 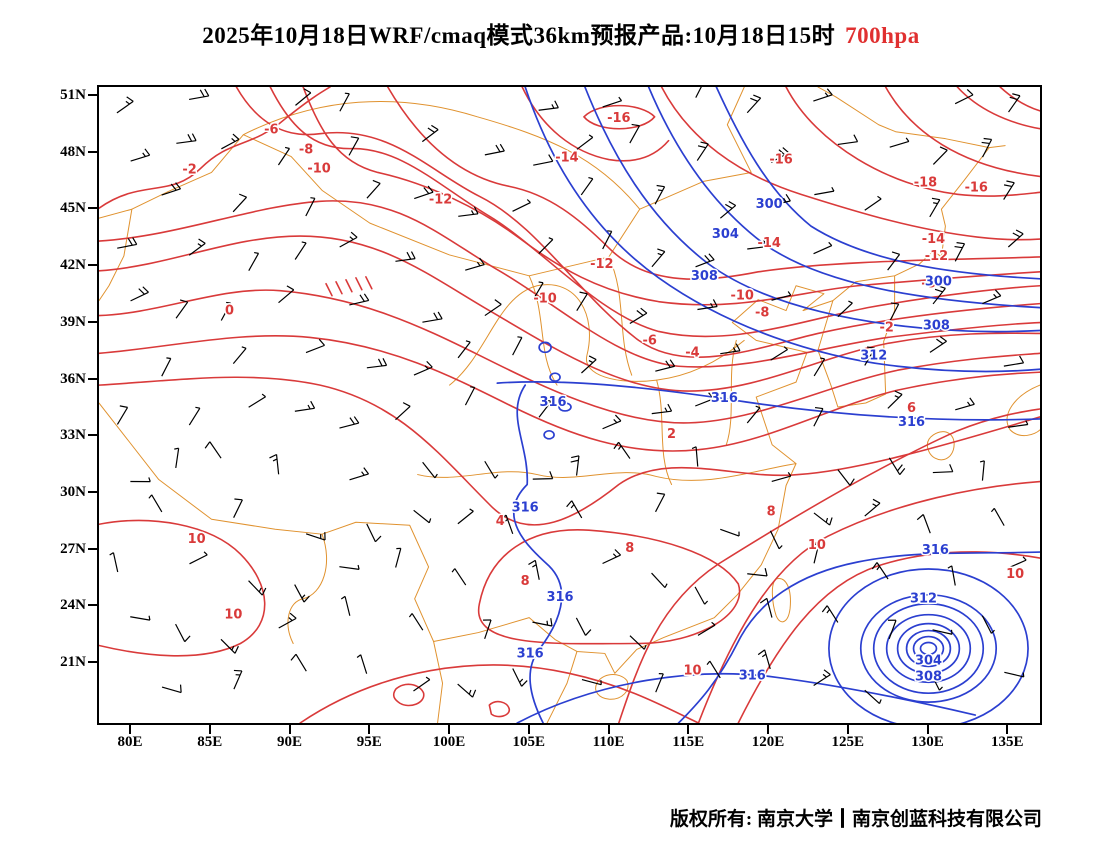 What do you see at coordinates (873, 355) in the screenshot?
I see `height-contour-label: 312` at bounding box center [873, 355].